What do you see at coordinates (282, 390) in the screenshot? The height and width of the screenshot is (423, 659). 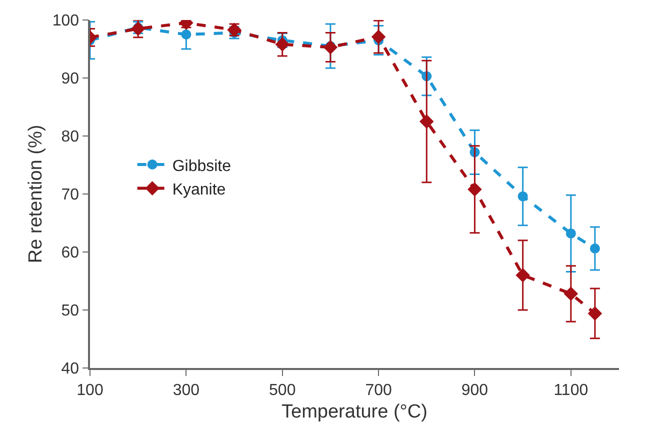 I see `x-tick-label: 500` at bounding box center [282, 390].